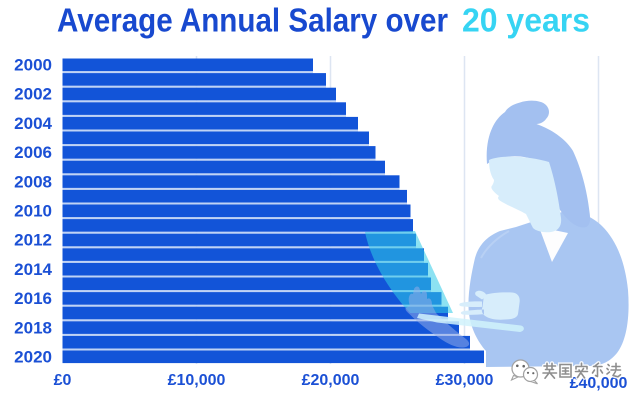 The image size is (640, 400). I want to click on svg-text: 2004, so click(33, 123).